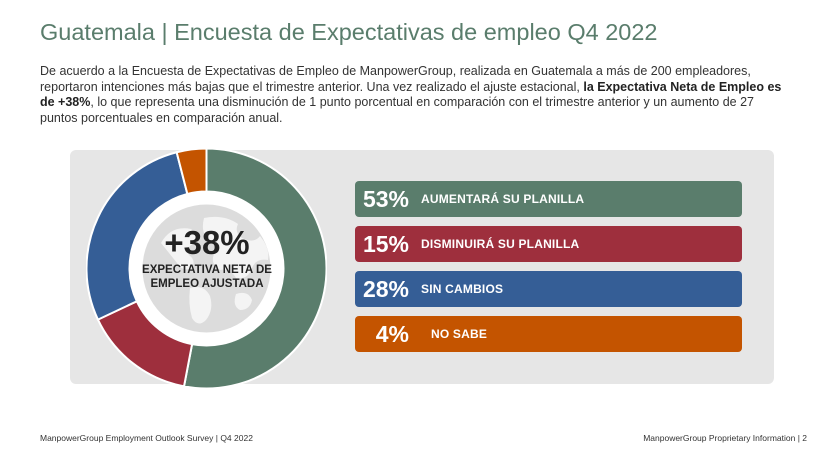 The image size is (815, 456). Describe the element at coordinates (548, 334) in the screenshot. I see `legend-row-4: 4% NO SABE` at that location.